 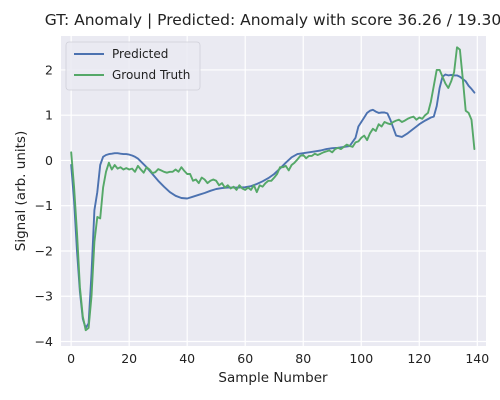 What do you see at coordinates (151, 75) in the screenshot?
I see `legend-label-ground-truth: Ground Truth` at bounding box center [151, 75].